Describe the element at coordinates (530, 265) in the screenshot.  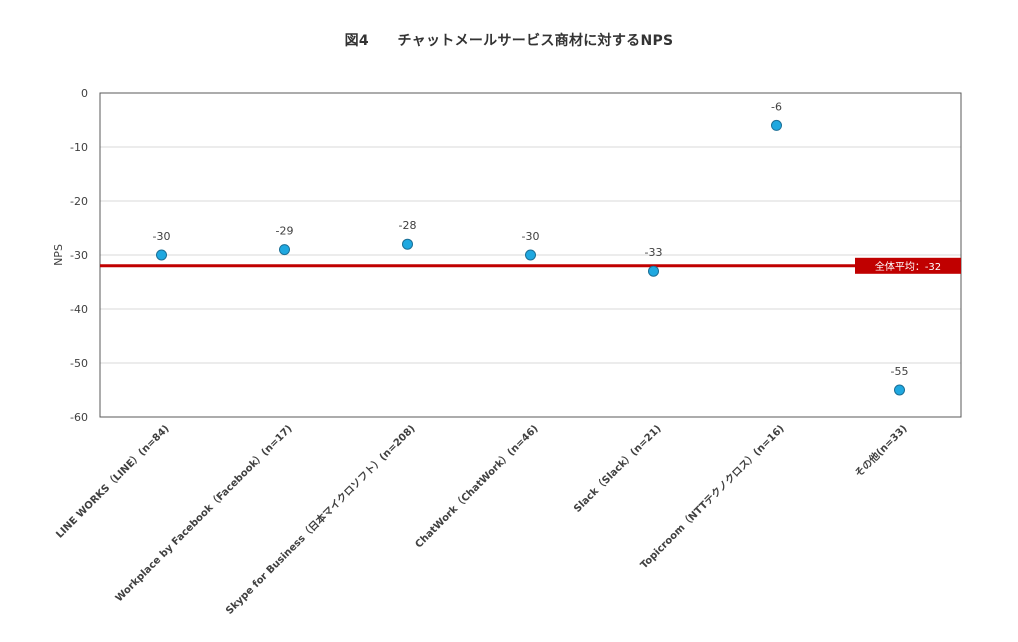
I see `average-reference: 全体平均：-32` at that location.